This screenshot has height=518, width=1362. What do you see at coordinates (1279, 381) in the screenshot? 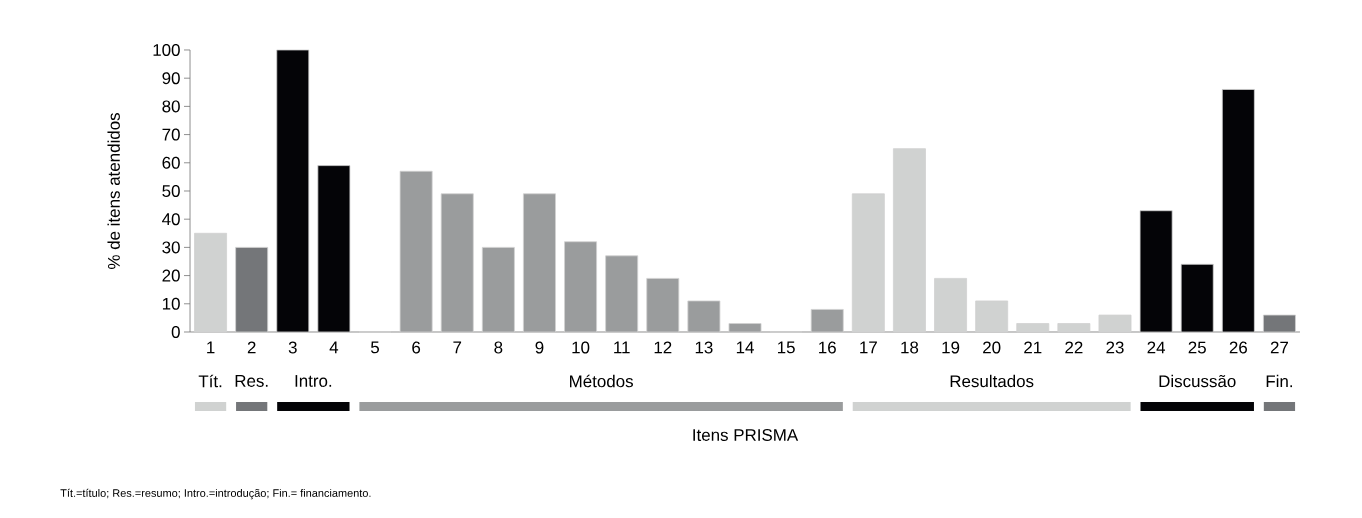
I see `text: Fin.` at bounding box center [1279, 381].